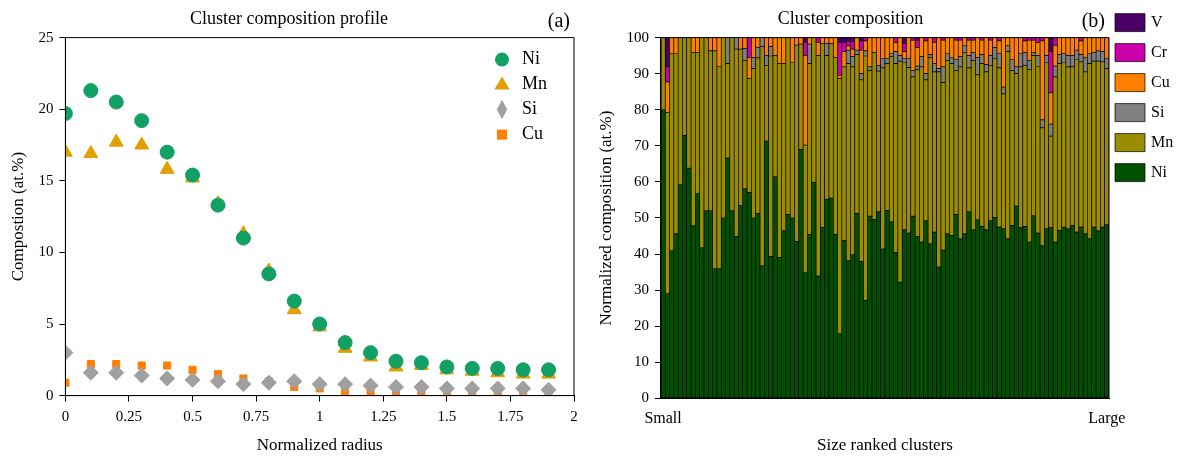 The width and height of the screenshot is (1193, 462). I want to click on y-tick-label: 15, so click(46, 179).